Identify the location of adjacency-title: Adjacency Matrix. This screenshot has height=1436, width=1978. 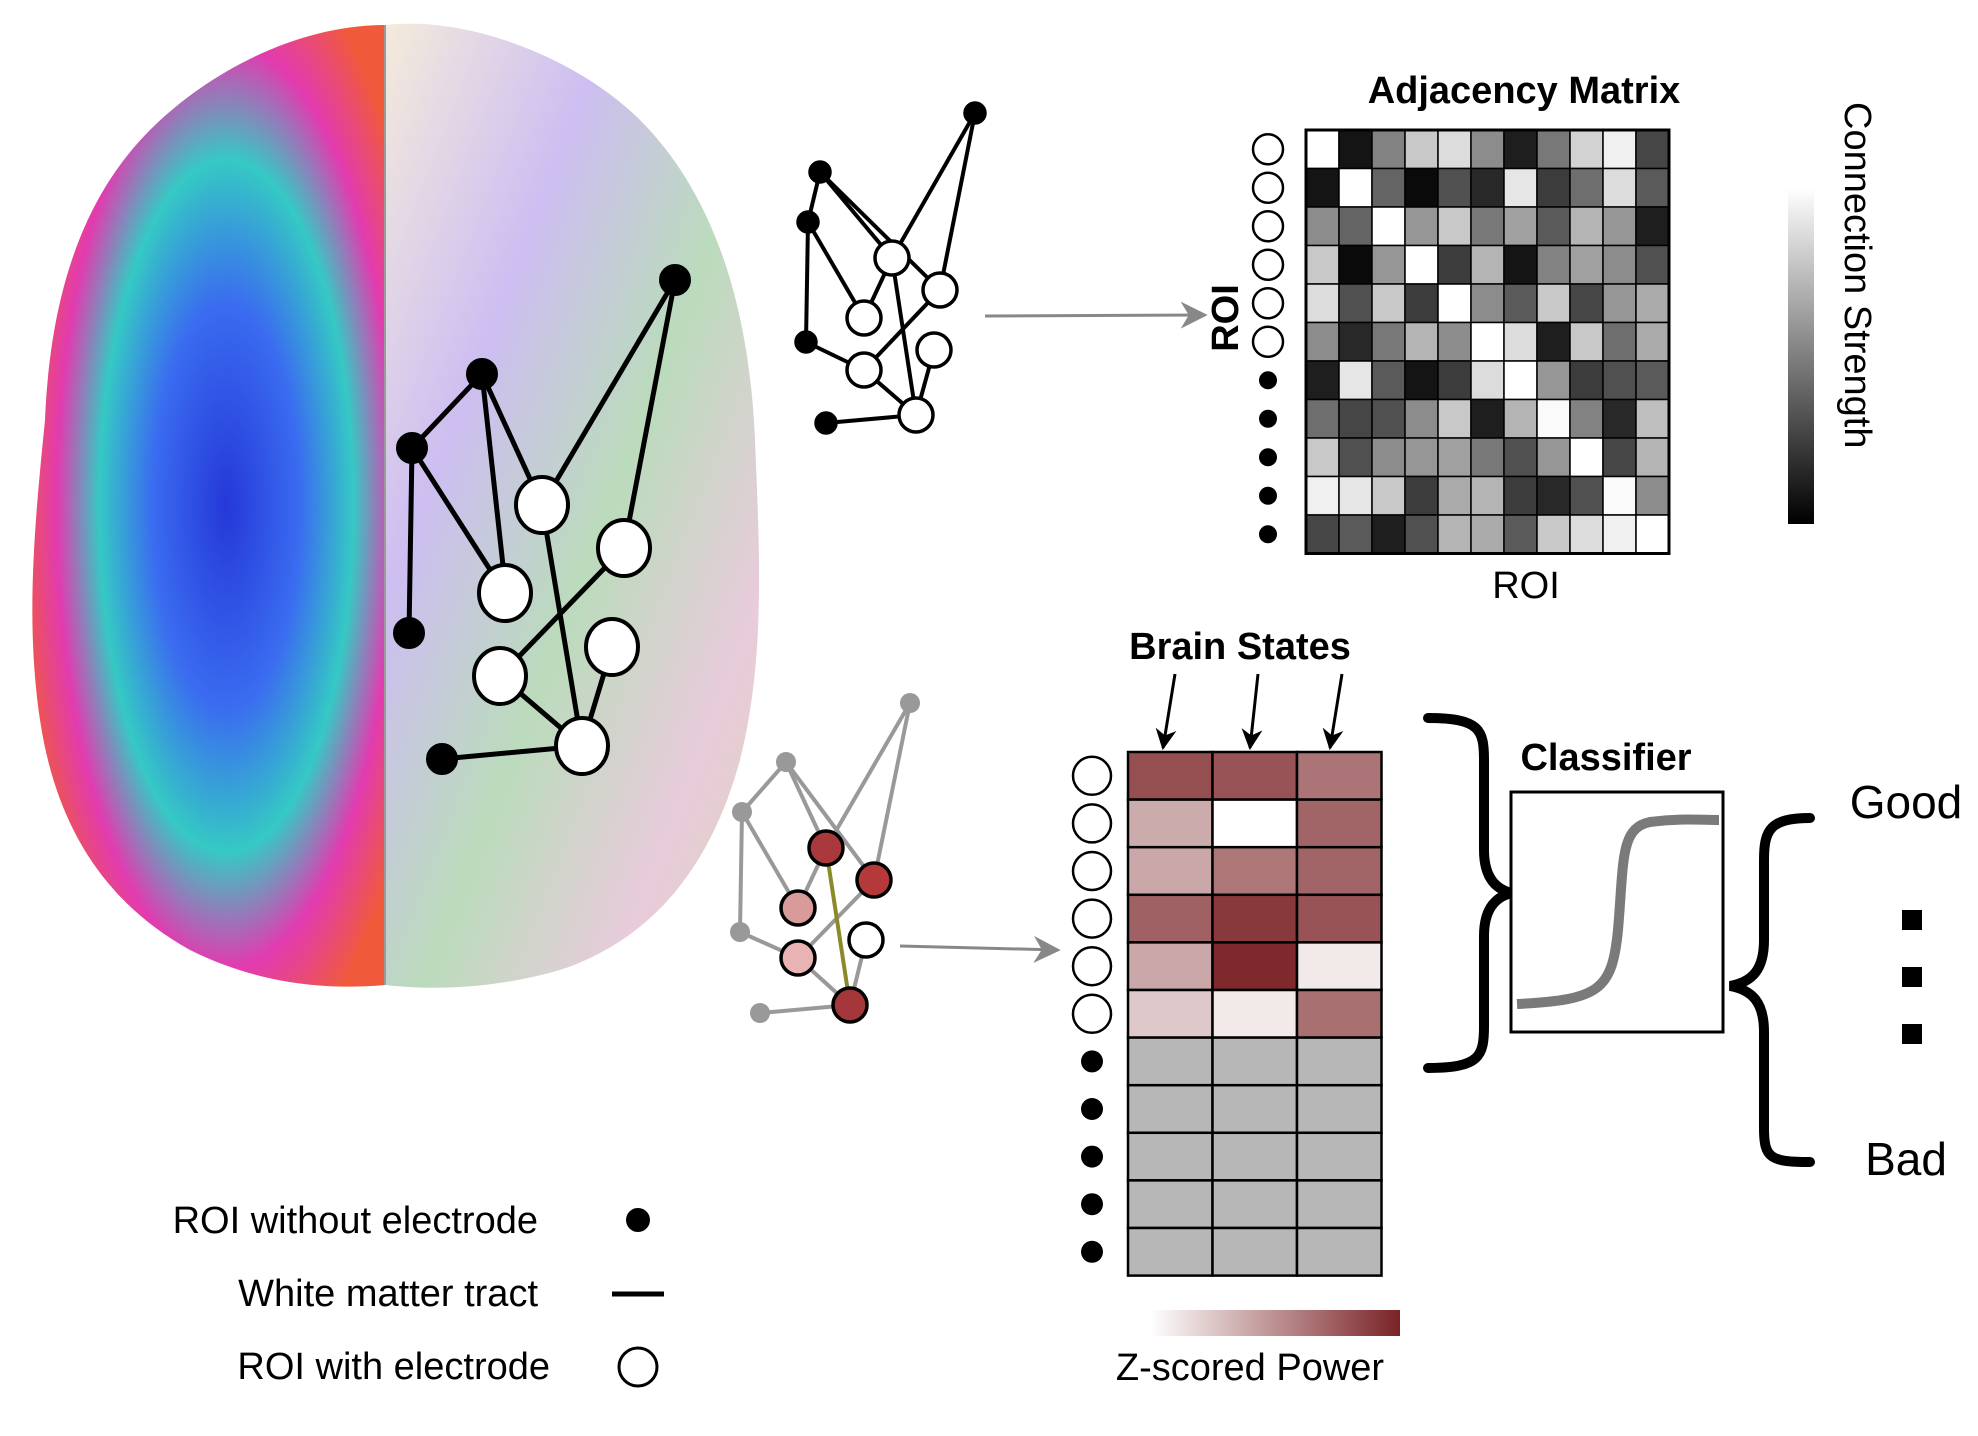
(1524, 91).